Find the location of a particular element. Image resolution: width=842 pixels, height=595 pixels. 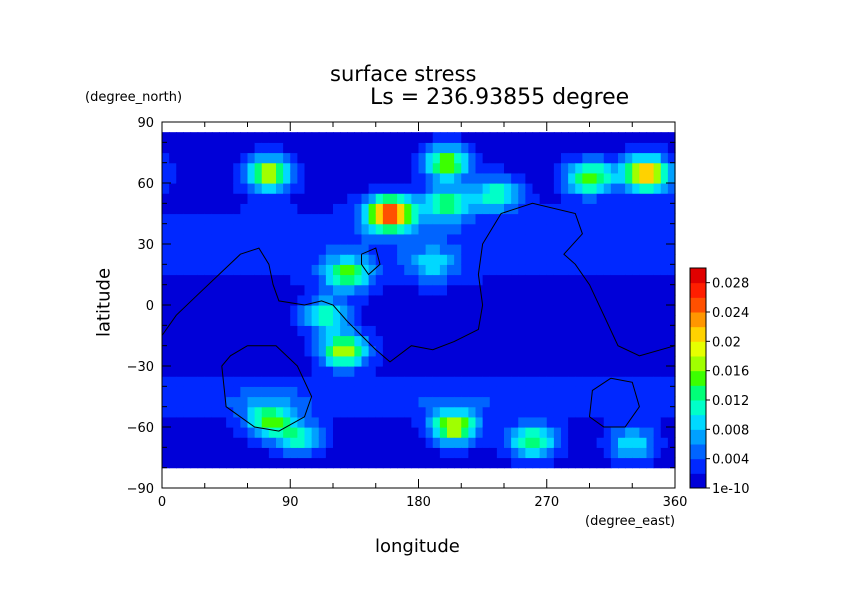

colorbar-swatch is located at coordinates (698, 422).